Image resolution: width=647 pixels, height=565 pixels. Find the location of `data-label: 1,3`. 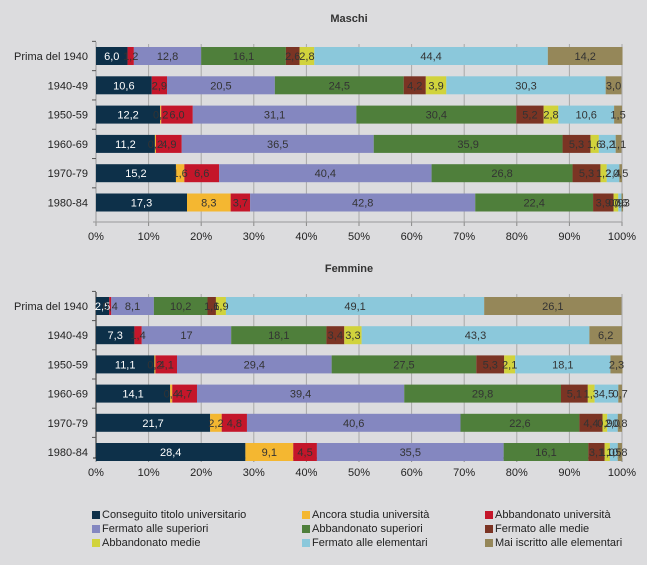

data-label: 1,3 is located at coordinates (591, 395).